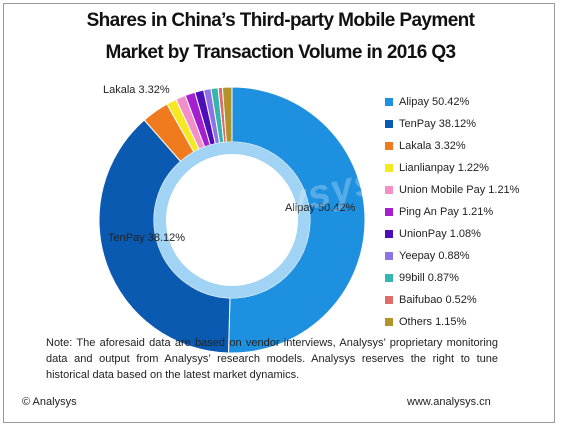 The width and height of the screenshot is (561, 429). Describe the element at coordinates (136, 90) in the screenshot. I see `slice-label-lakala: Lakala 3.32%` at that location.